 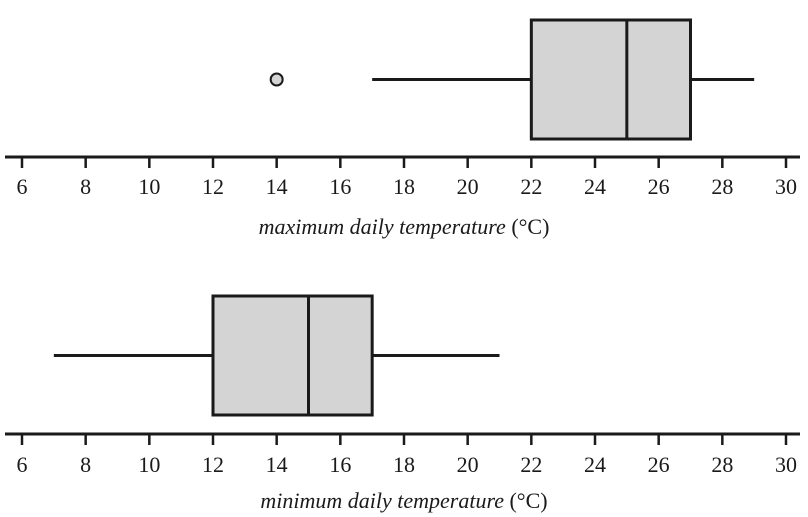 What do you see at coordinates (276, 79) in the screenshot?
I see `outlier-point` at bounding box center [276, 79].